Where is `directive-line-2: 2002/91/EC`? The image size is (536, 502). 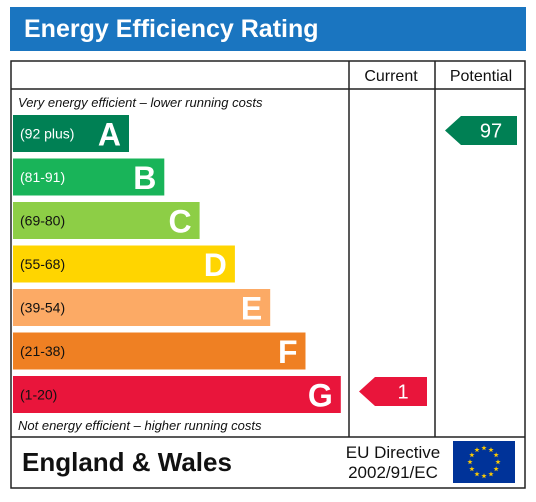 directive-line-2: 2002/91/EC is located at coordinates (393, 472).